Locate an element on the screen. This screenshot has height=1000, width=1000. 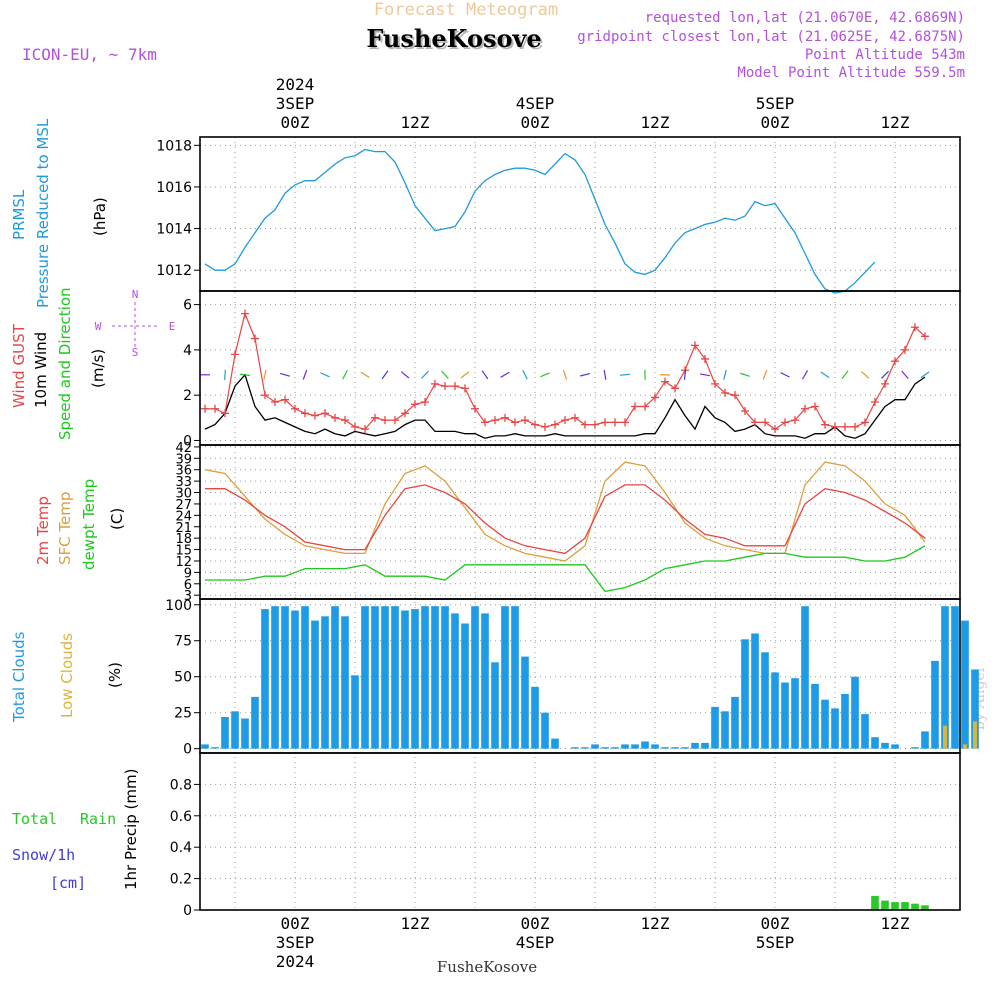
temp-dewpt-label: dewpt Temp is located at coordinates (89, 524).